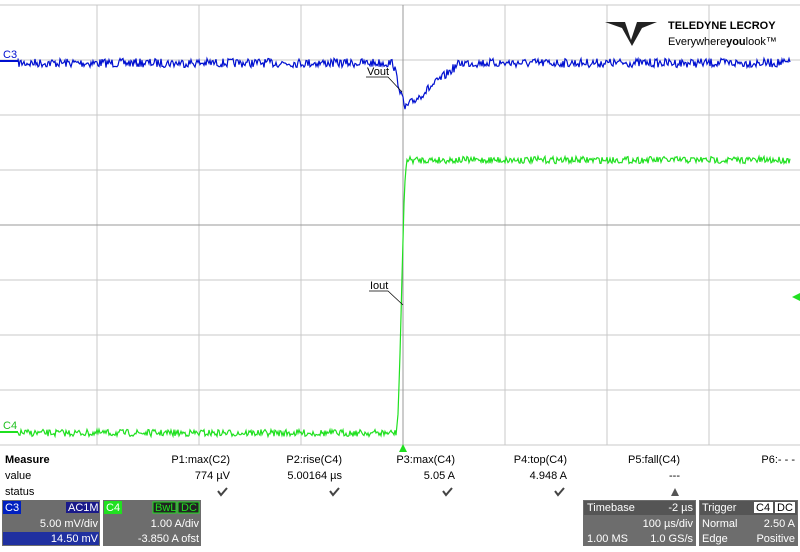 Image resolution: width=800 pixels, height=552 pixels. What do you see at coordinates (736, 42) in the screenshot?
I see `tagline-b: you` at bounding box center [736, 42].